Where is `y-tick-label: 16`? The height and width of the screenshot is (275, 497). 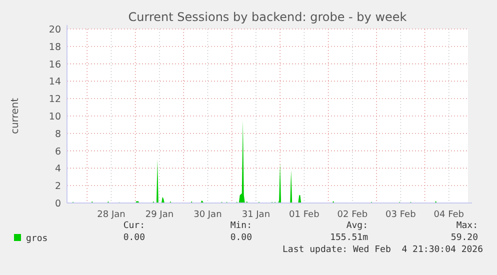 y-tick-label: 16 is located at coordinates (54, 64).